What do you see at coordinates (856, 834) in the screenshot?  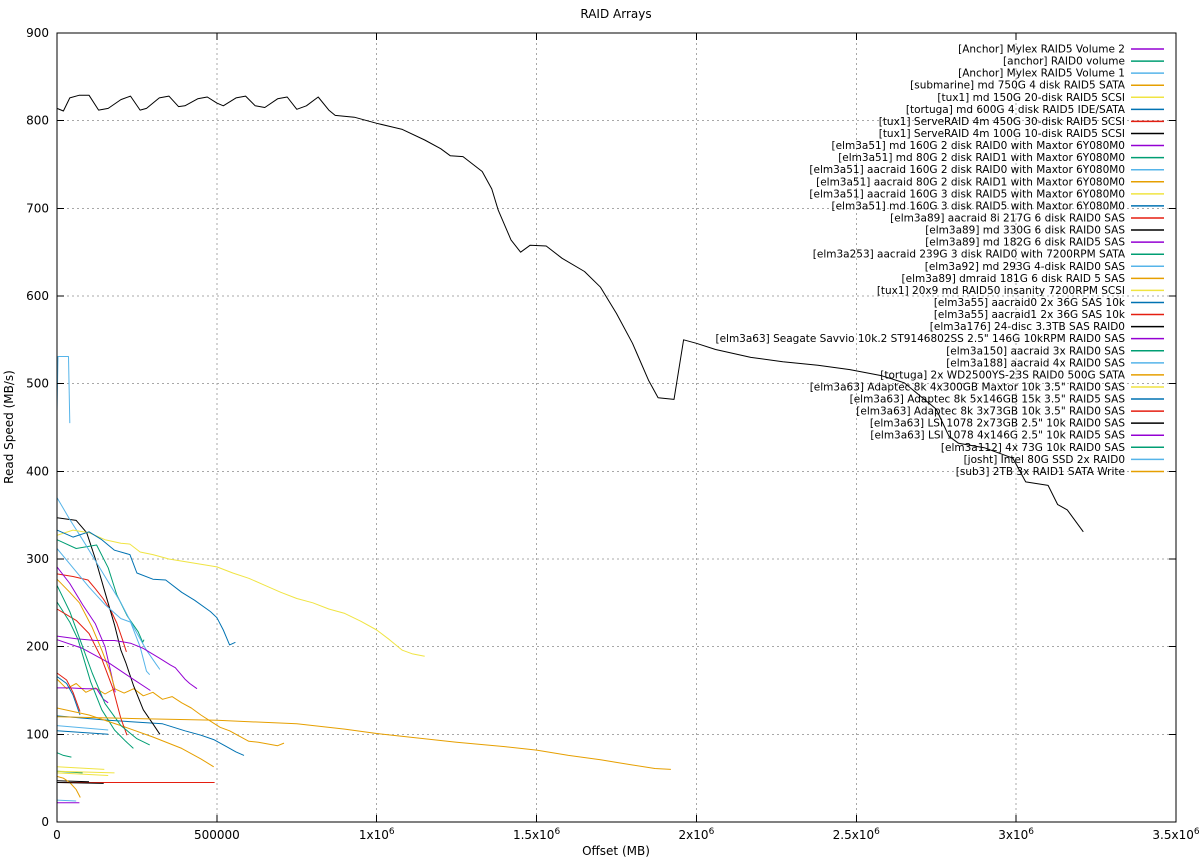 I see `x-tick-label: 2.5x10⁶` at bounding box center [856, 834].